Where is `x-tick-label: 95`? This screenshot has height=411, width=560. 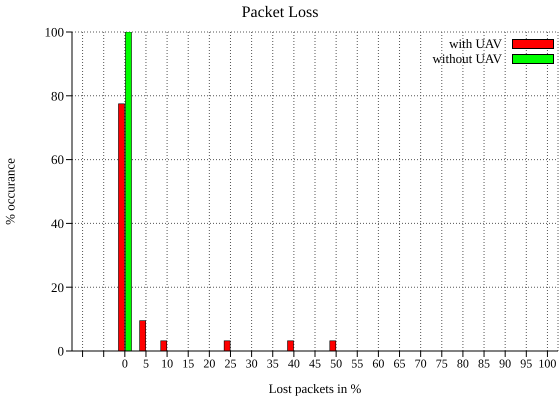 x-tick-label: 95 is located at coordinates (526, 363).